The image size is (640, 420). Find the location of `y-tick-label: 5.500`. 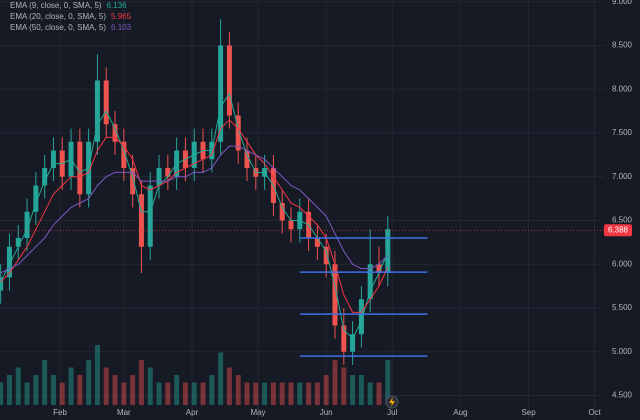

y-tick-label: 5.500 is located at coordinates (622, 307).